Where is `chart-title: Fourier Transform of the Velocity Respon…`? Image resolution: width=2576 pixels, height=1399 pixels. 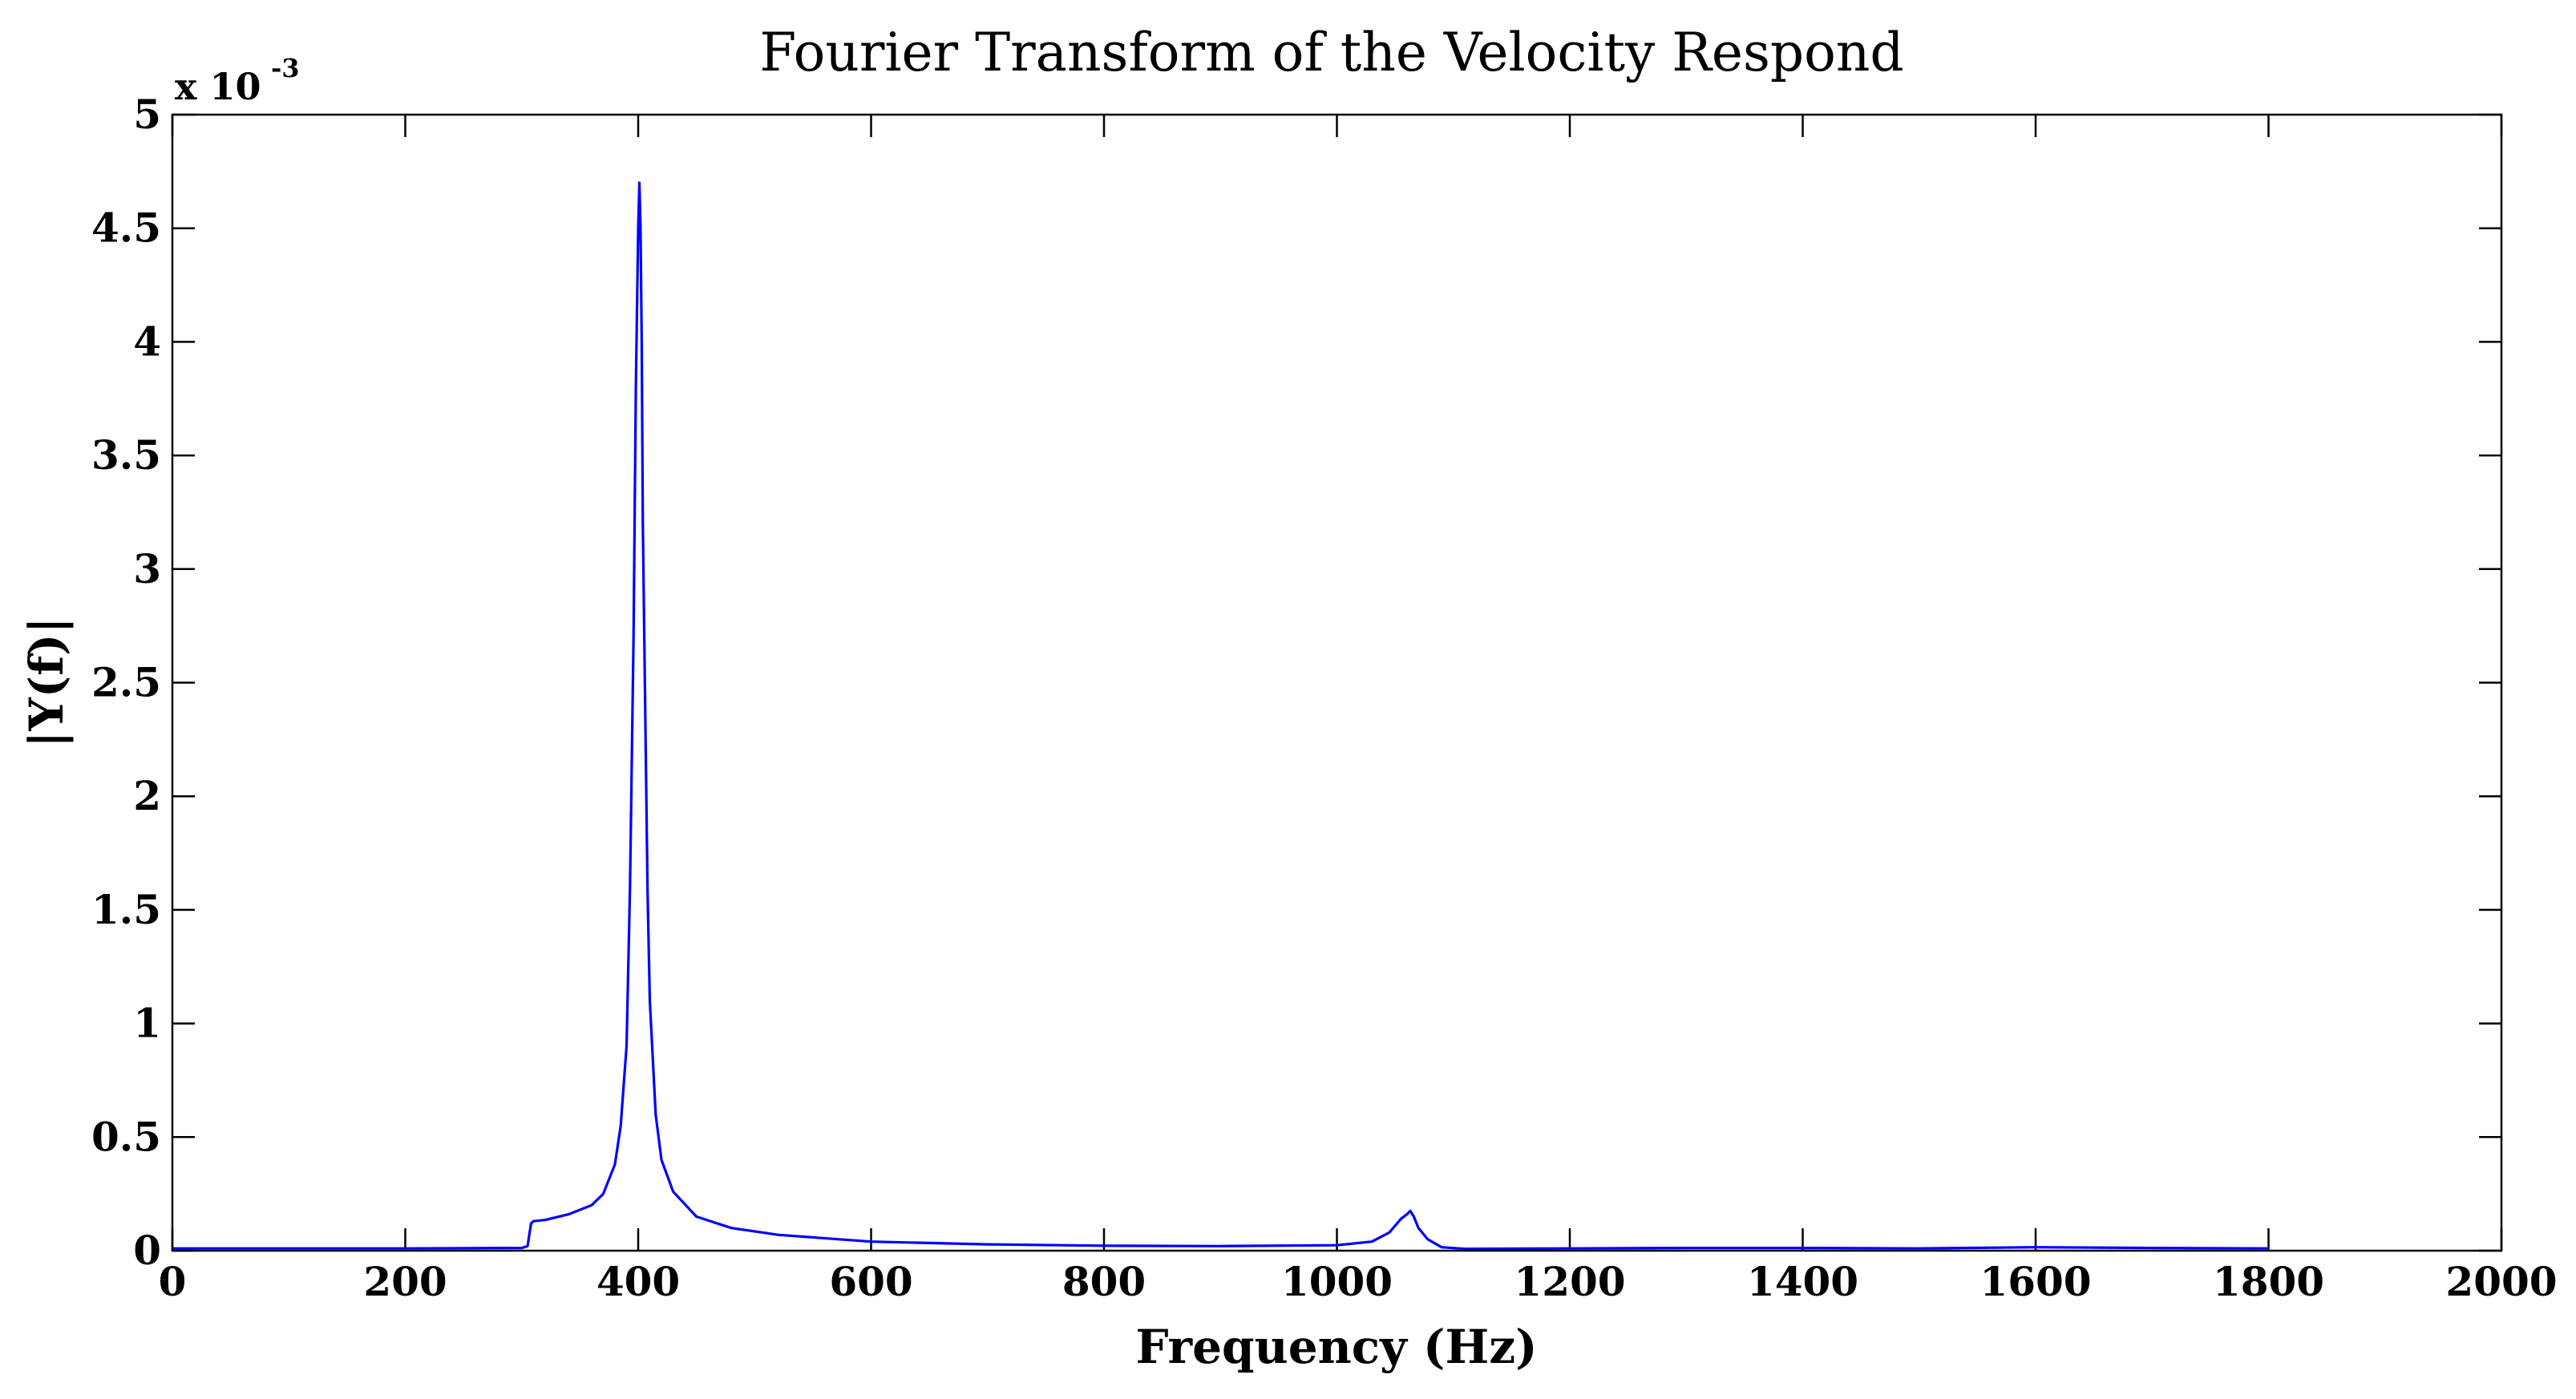 chart-title: Fourier Transform of the Velocity Respon… is located at coordinates (1331, 52).